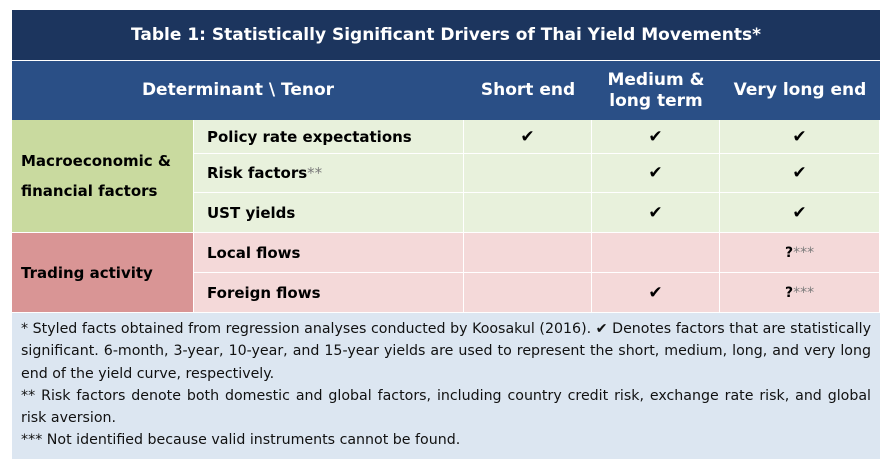  What do you see at coordinates (329, 137) in the screenshot?
I see `row-label-policy-rate: Policy rate expectations` at bounding box center [329, 137].